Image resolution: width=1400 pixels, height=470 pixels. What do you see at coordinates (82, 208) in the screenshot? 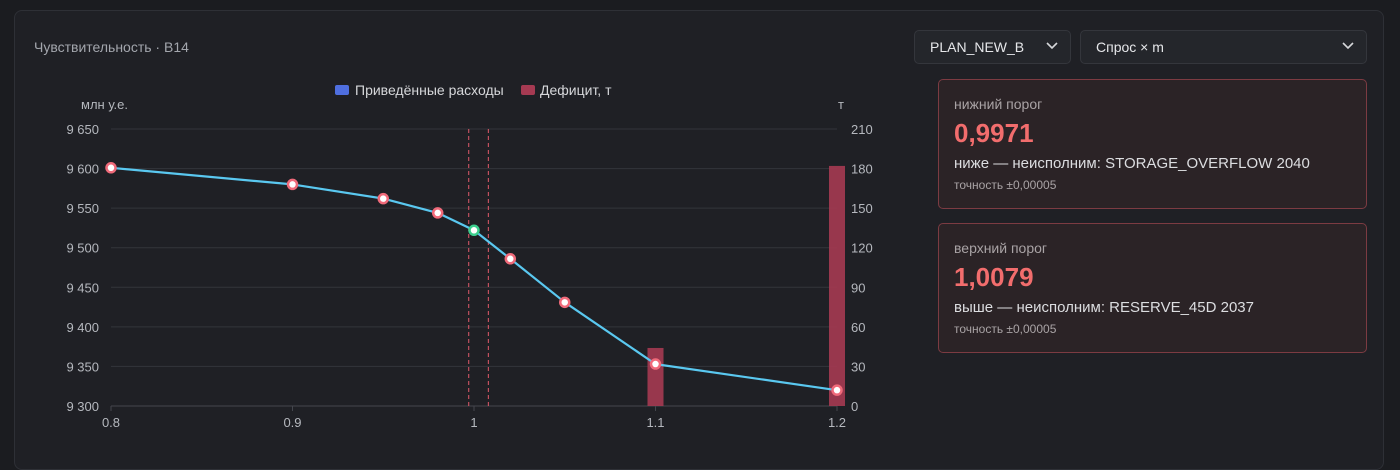
I see `y-left-tick-label: 9 550` at bounding box center [82, 208].